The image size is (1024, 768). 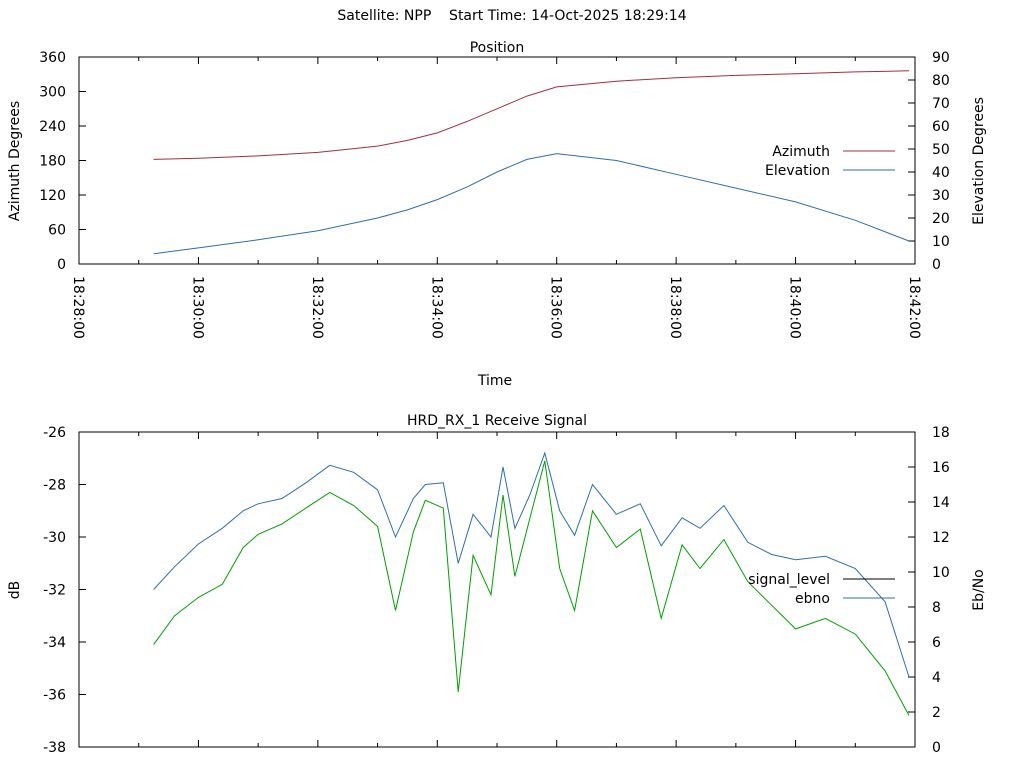 What do you see at coordinates (531, 204) in the screenshot?
I see `series-line-elevation` at bounding box center [531, 204].